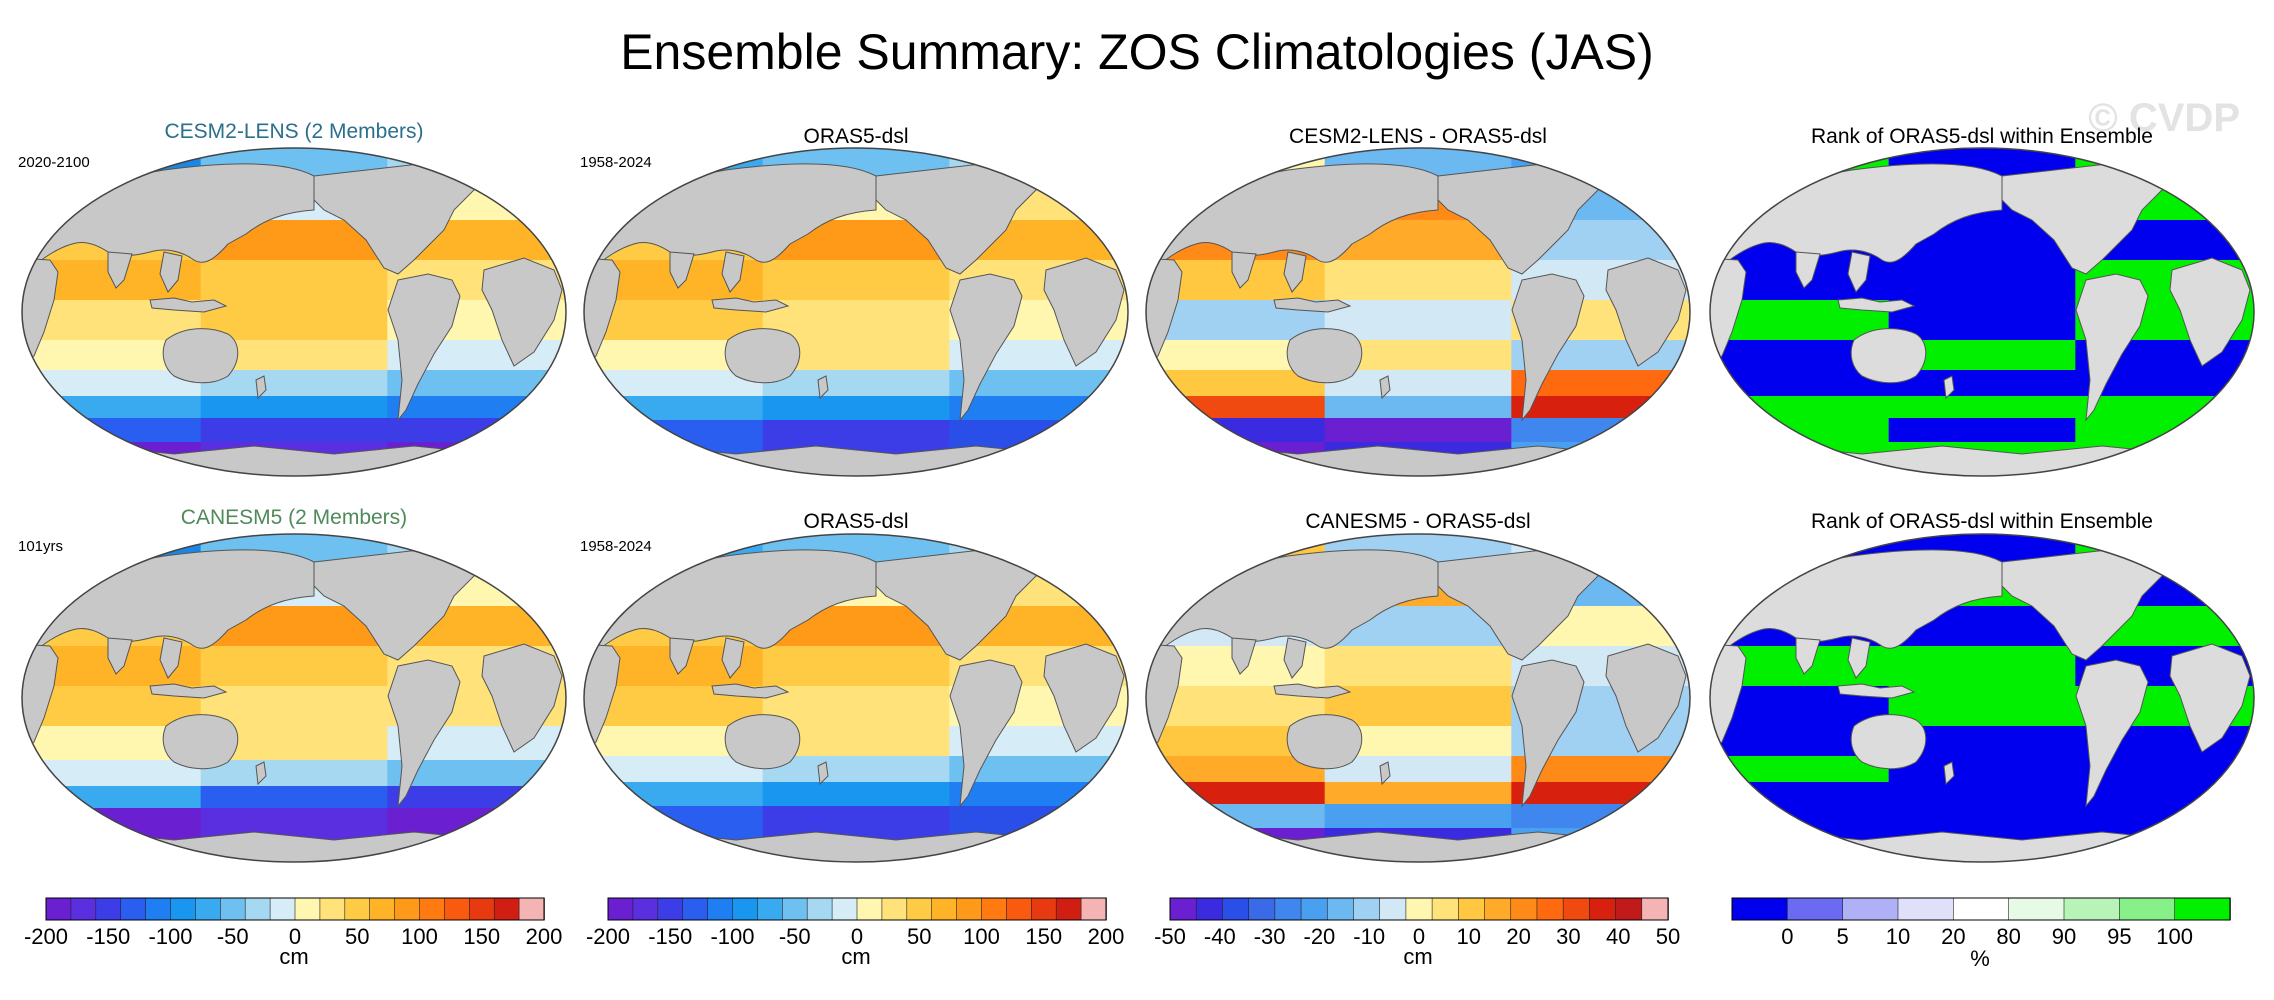 The width and height of the screenshot is (2274, 1000). I want to click on colorbar-tick-label: 100, so click(981, 936).